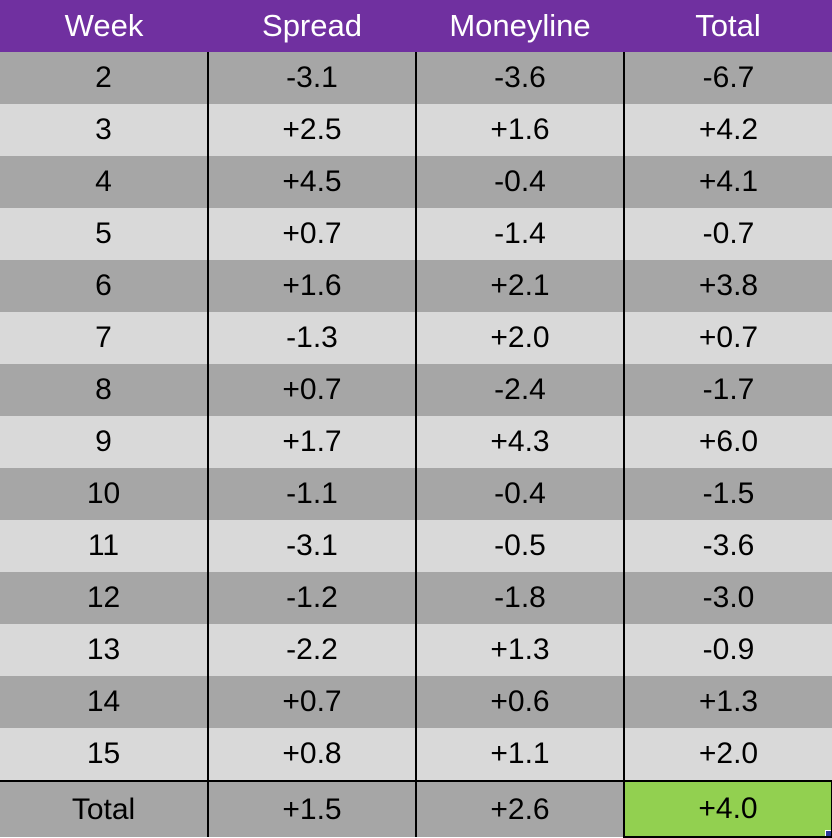 The image size is (832, 838). I want to click on moneyline-cell: +4.3, so click(520, 442).